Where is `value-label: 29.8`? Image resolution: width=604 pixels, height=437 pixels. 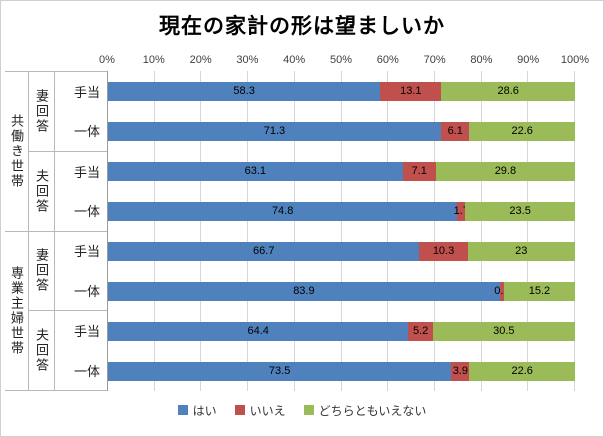 value-label: 29.8 is located at coordinates (505, 171).